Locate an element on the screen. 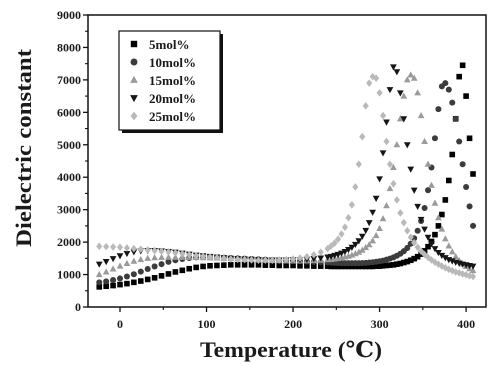 The image size is (490, 365). legend-label-15mol: 15mol% is located at coordinates (172, 80).